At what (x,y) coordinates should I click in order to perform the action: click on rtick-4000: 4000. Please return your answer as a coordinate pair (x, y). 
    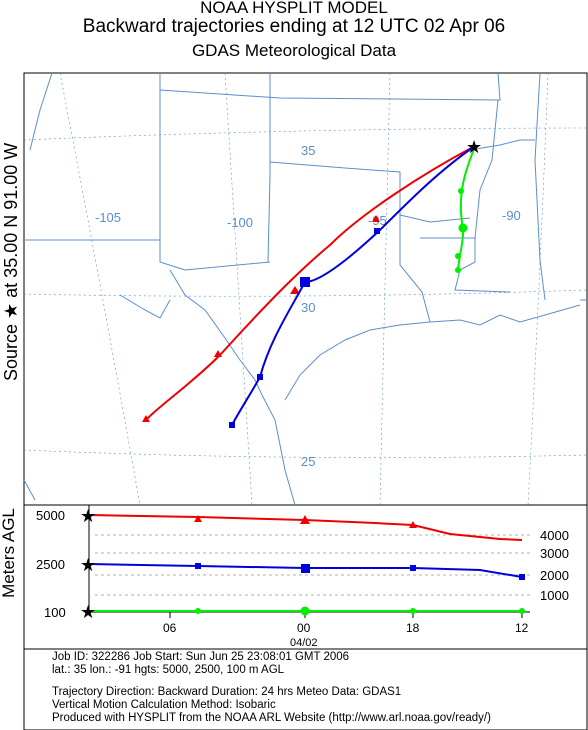
    Looking at the image, I should click on (554, 535).